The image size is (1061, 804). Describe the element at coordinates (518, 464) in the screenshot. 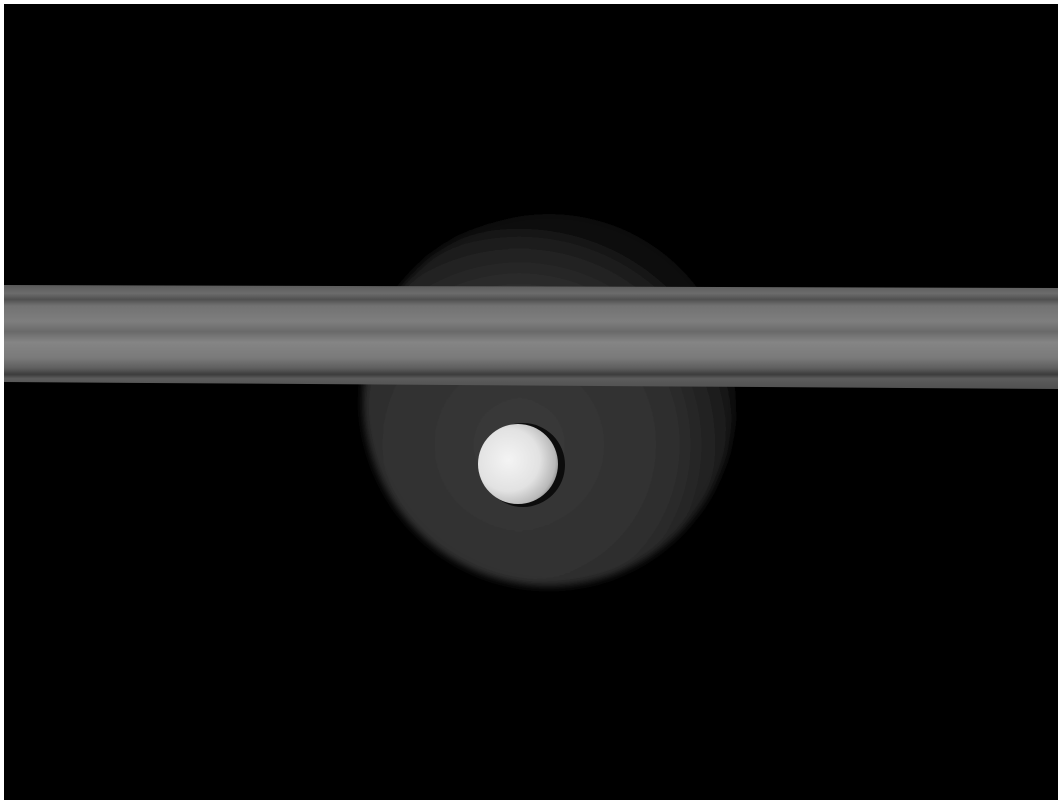

I see `enceladus` at that location.